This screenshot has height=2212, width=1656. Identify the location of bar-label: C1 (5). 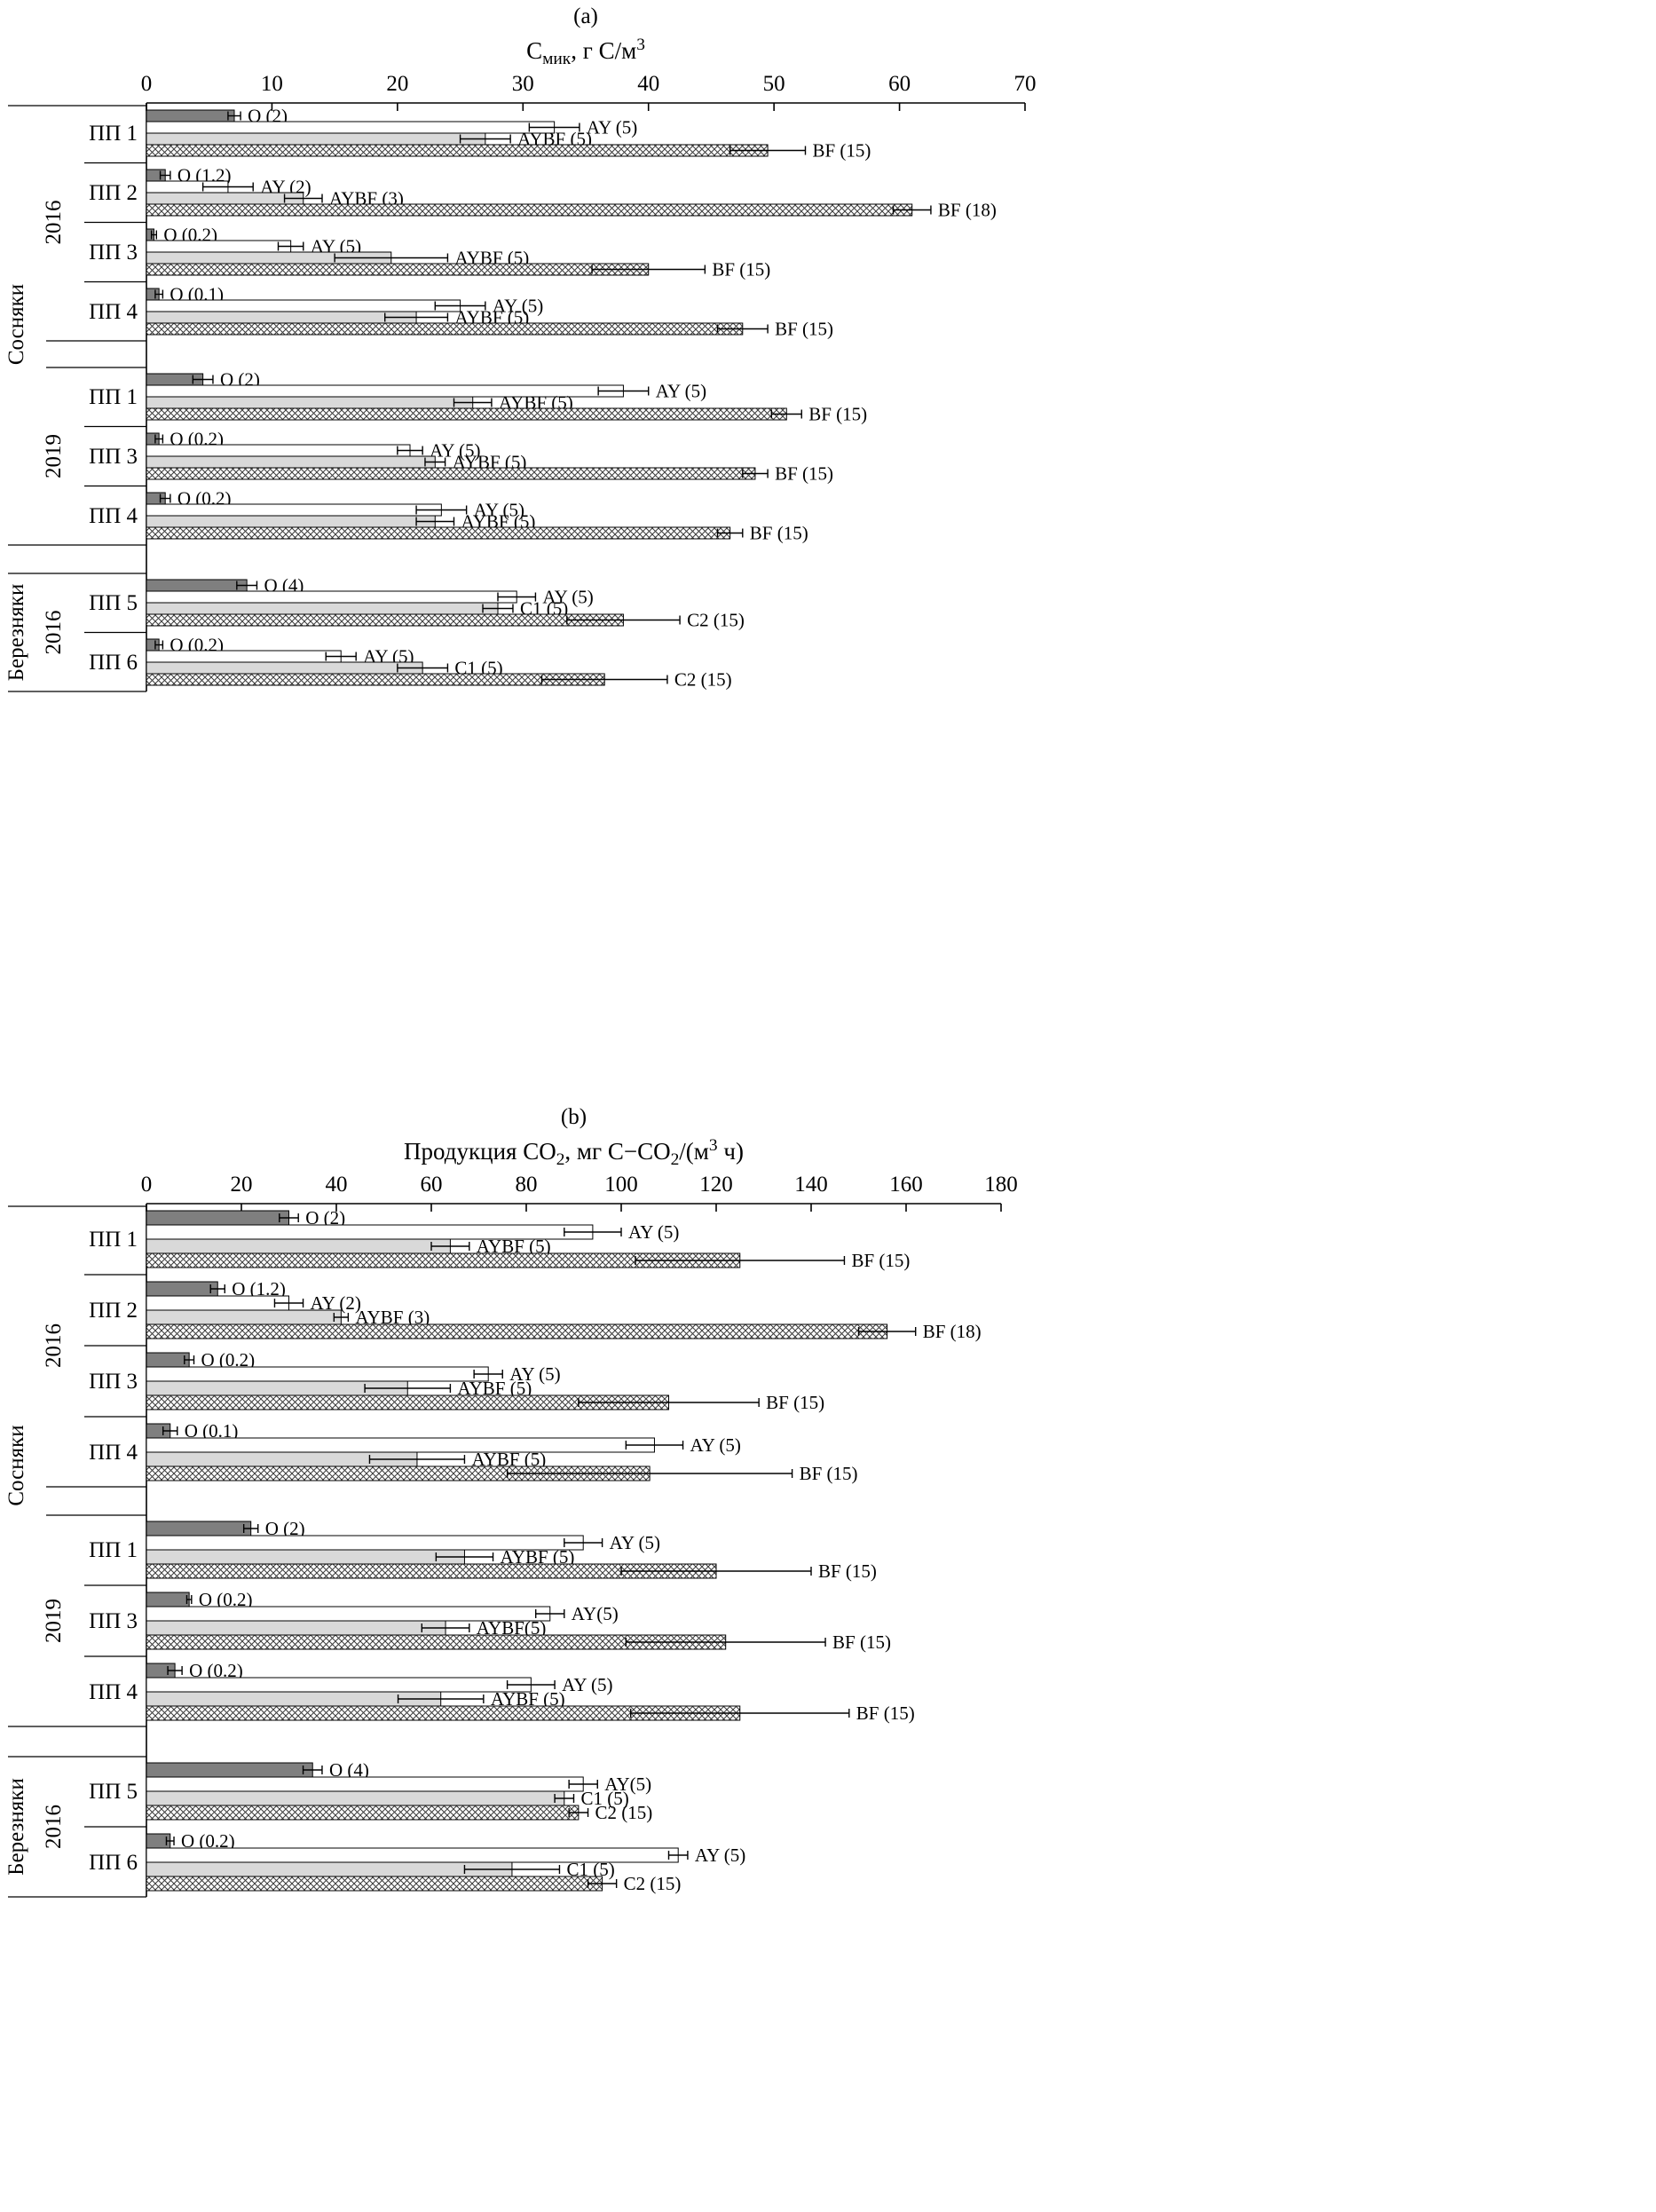
(605, 1798).